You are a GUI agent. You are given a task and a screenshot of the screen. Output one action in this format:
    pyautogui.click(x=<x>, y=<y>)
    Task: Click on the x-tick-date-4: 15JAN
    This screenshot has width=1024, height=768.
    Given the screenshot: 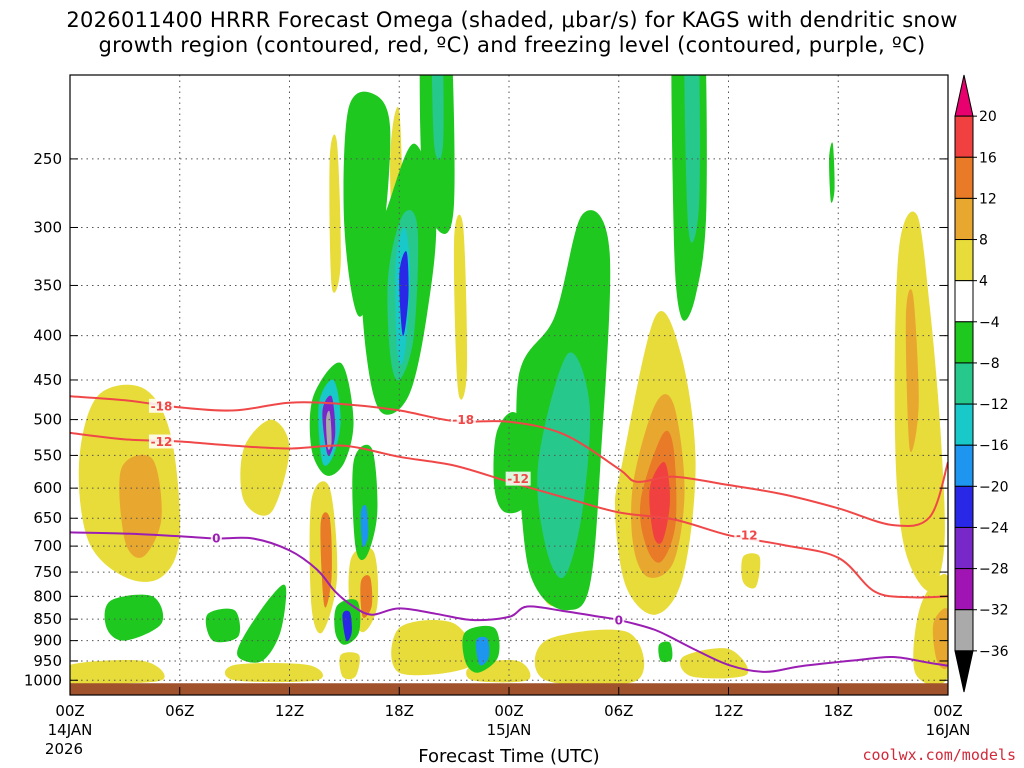 What is the action you would take?
    pyautogui.click(x=509, y=730)
    